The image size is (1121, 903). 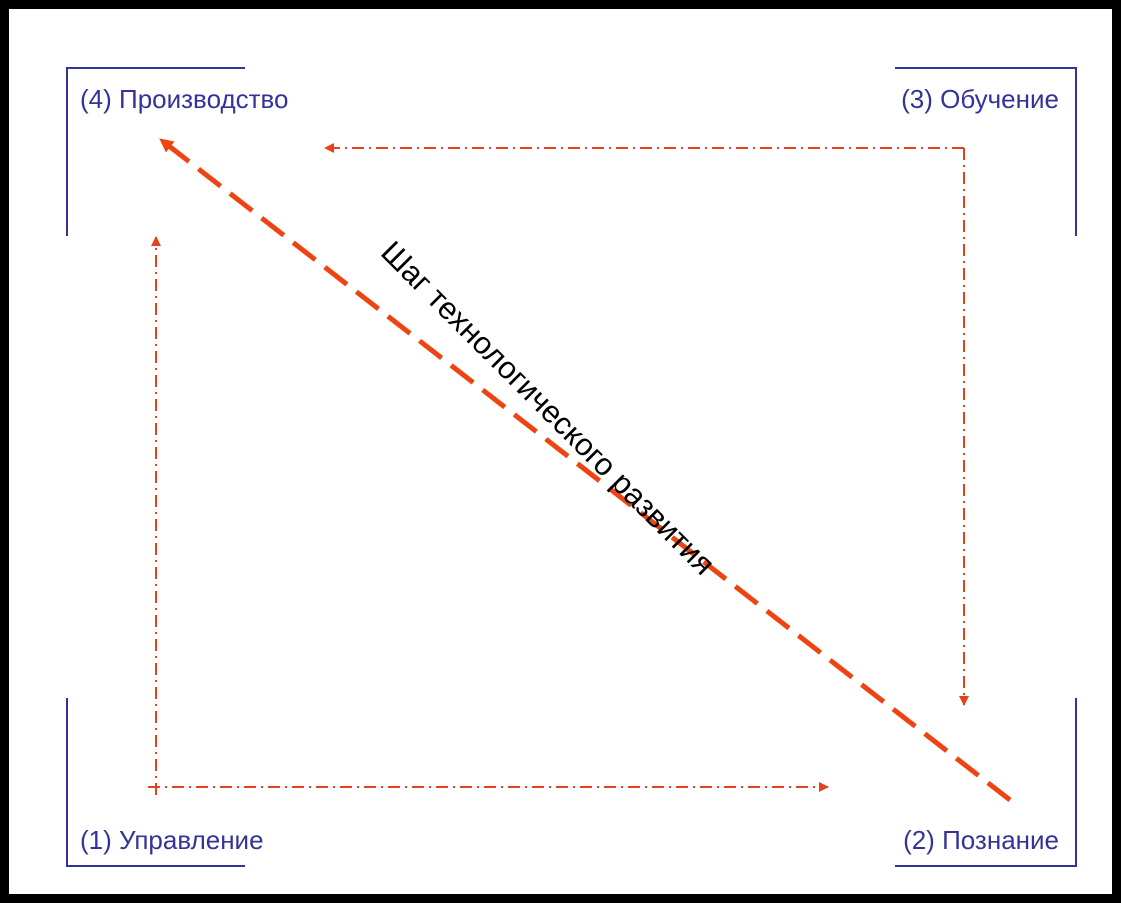 I want to click on node-learning: (3) Обучение, so click(x=980, y=99).